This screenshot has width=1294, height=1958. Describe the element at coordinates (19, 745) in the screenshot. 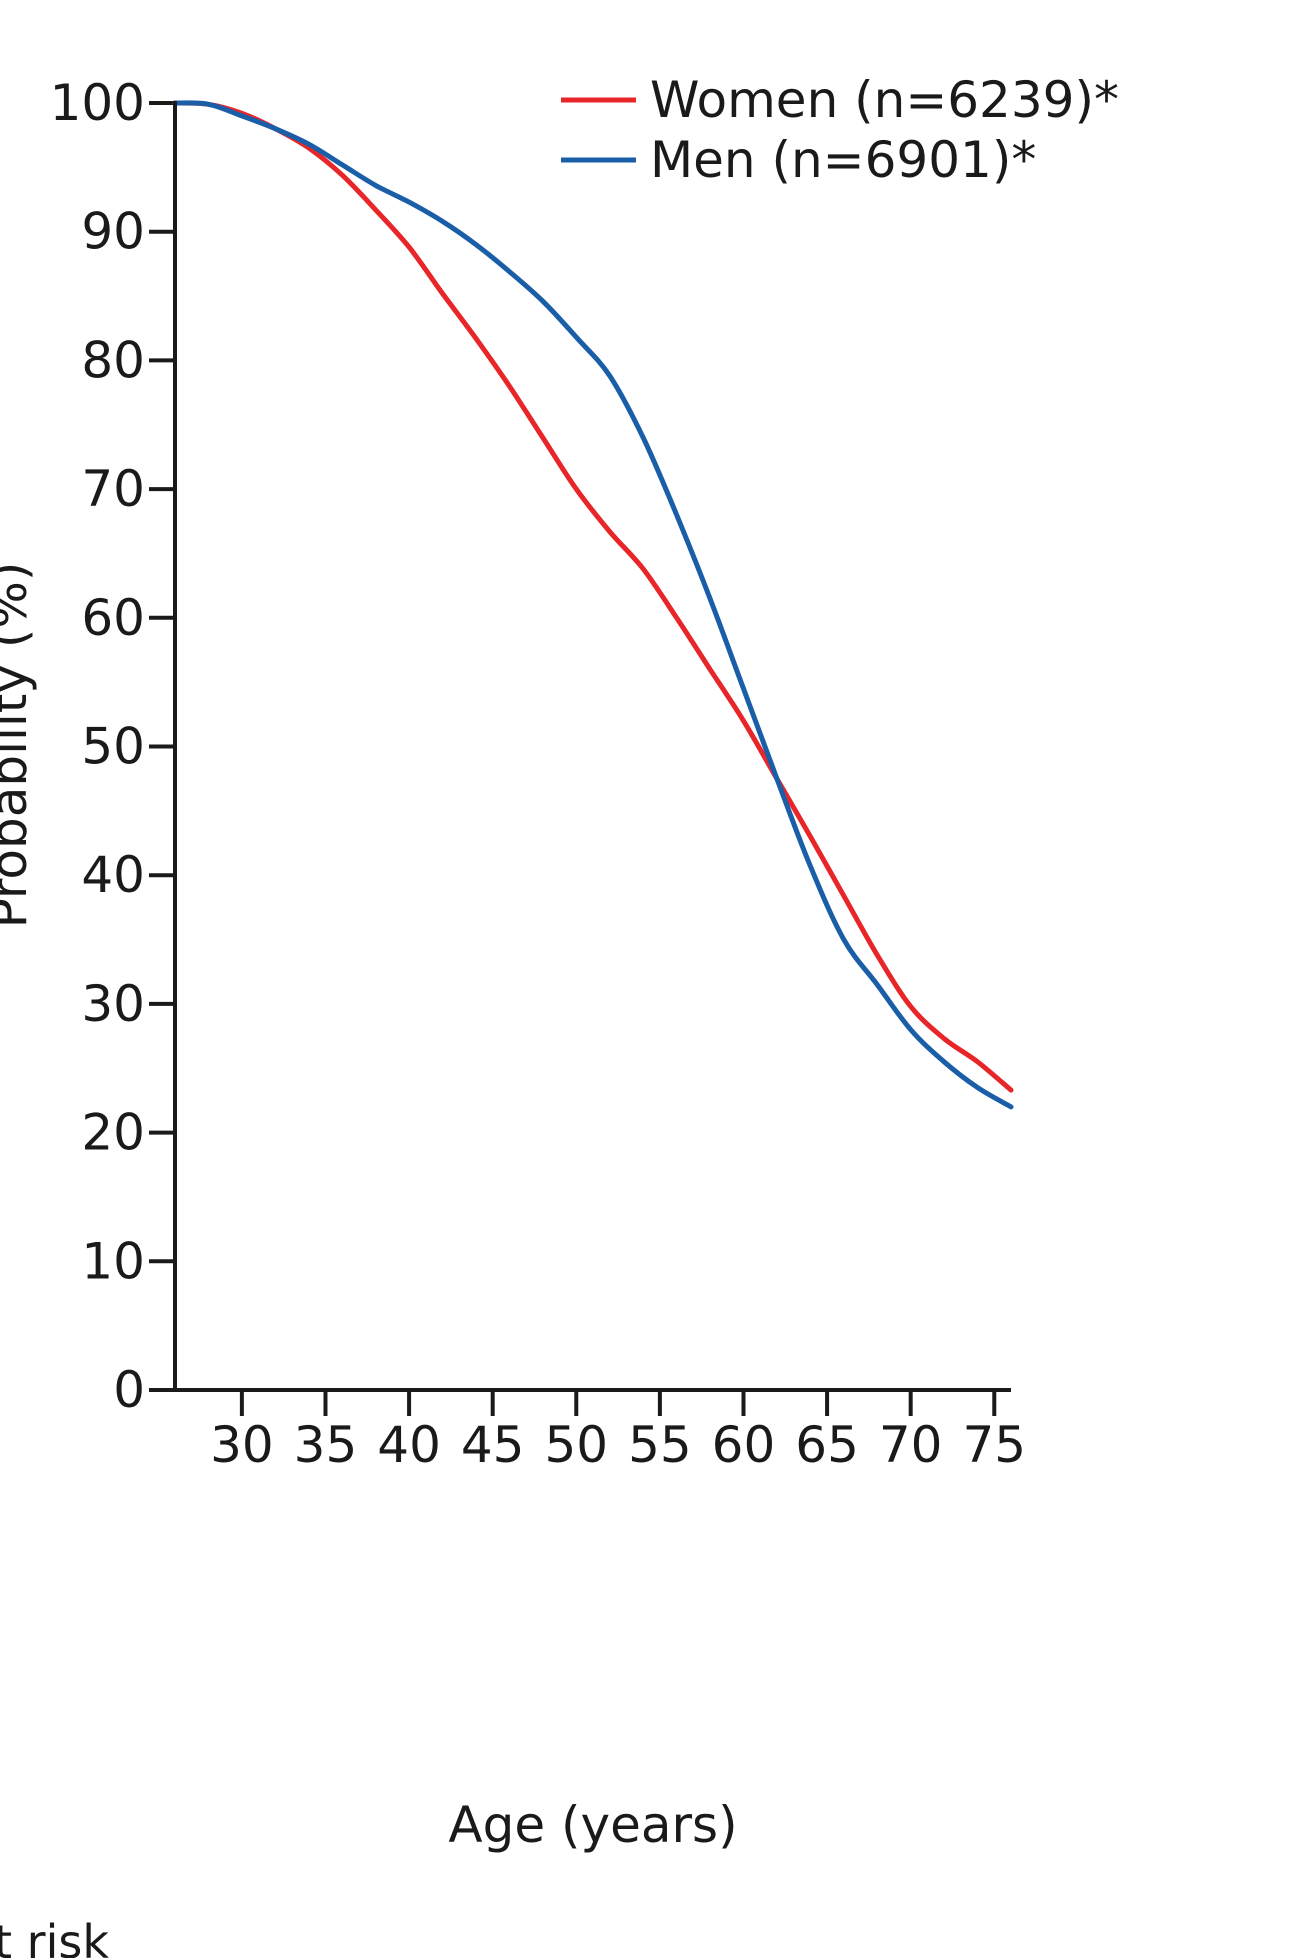

I see `y-axis-title: Probability (%)` at that location.